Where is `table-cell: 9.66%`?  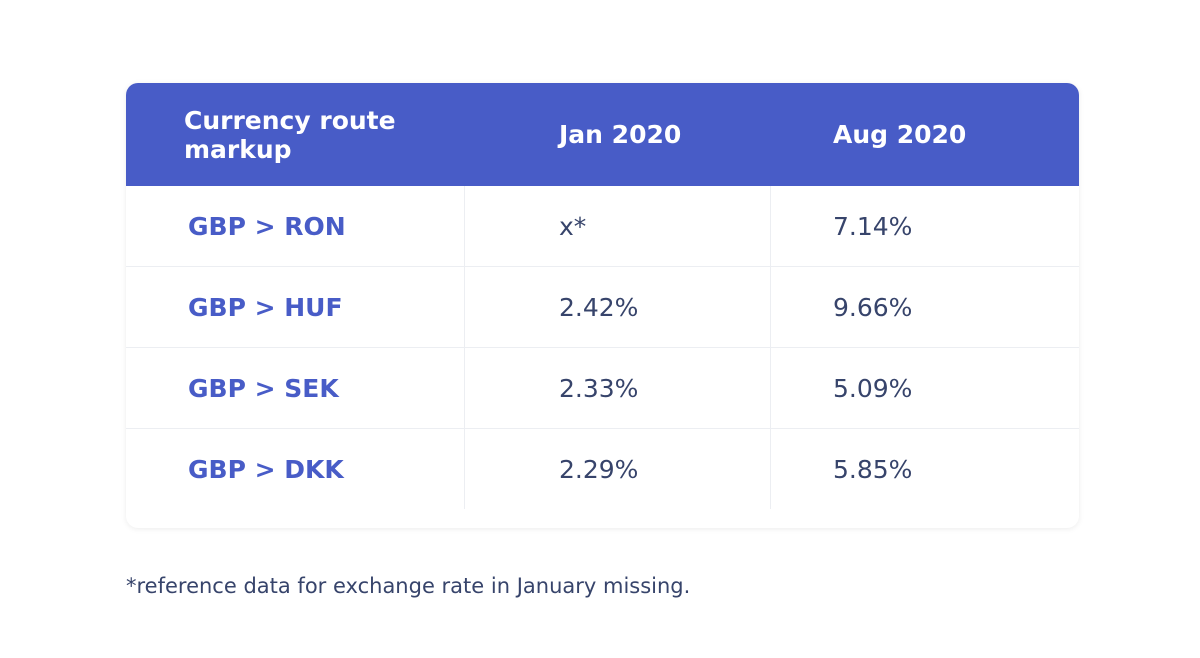
table-cell: 9.66% is located at coordinates (873, 307).